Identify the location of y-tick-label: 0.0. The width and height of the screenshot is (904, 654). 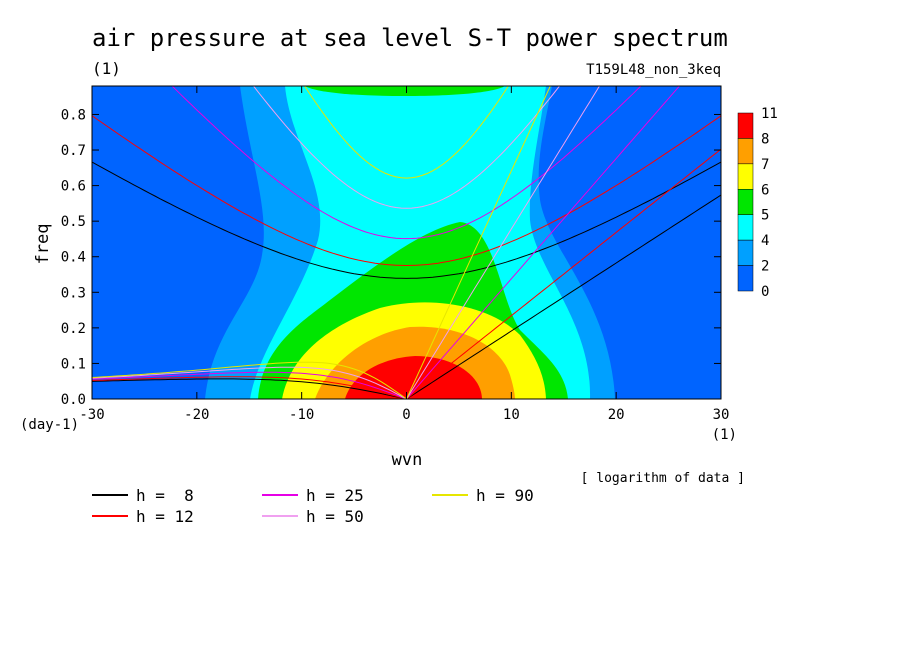
(73, 400).